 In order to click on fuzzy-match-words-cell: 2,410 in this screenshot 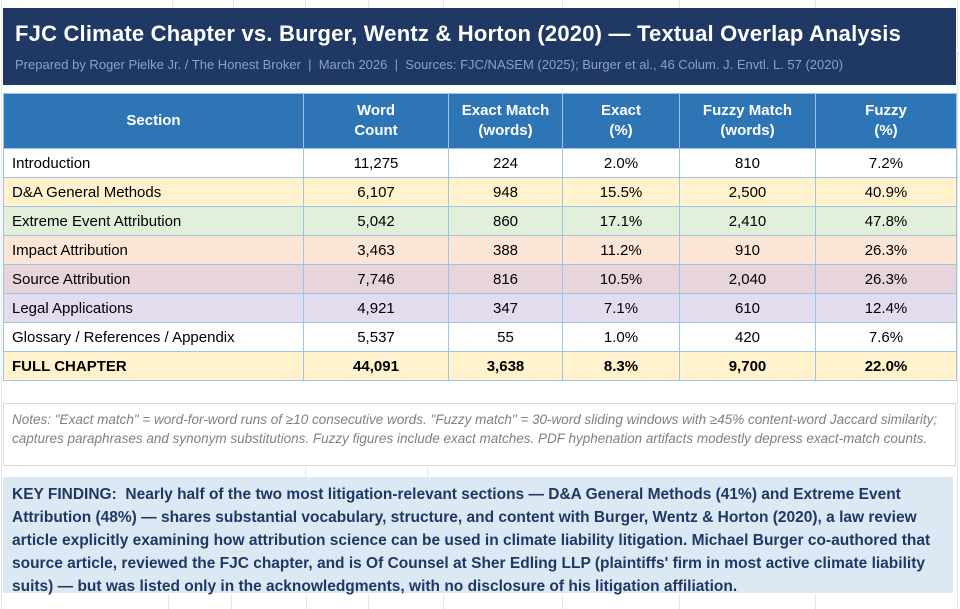, I will do `click(747, 221)`.